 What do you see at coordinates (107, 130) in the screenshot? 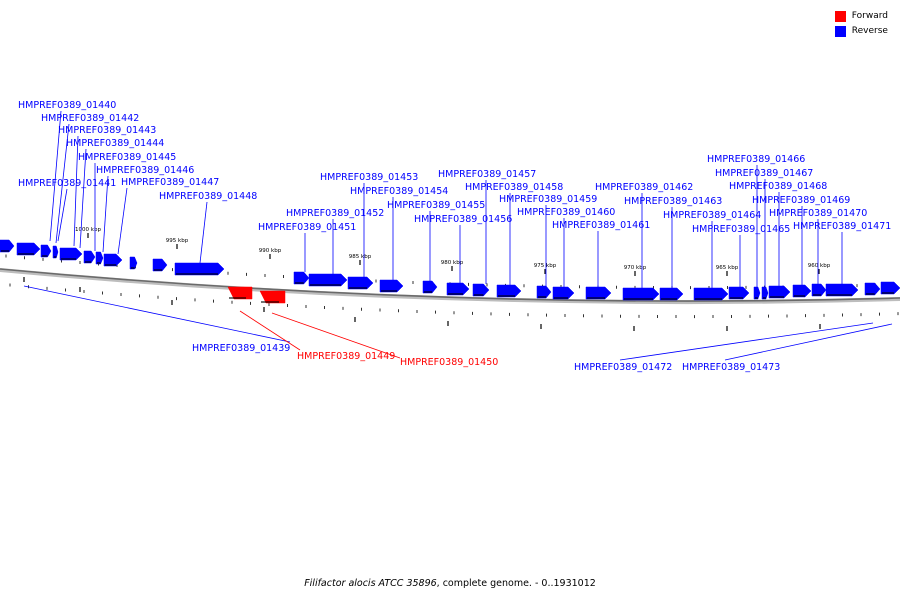
I see `gene-label: HMPREF0389_01443` at bounding box center [107, 130].